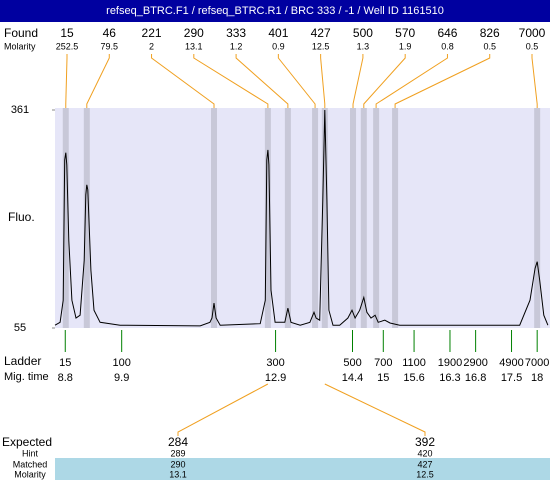 The height and width of the screenshot is (480, 550). What do you see at coordinates (275, 378) in the screenshot?
I see `ladder-time: 12.9` at bounding box center [275, 378].